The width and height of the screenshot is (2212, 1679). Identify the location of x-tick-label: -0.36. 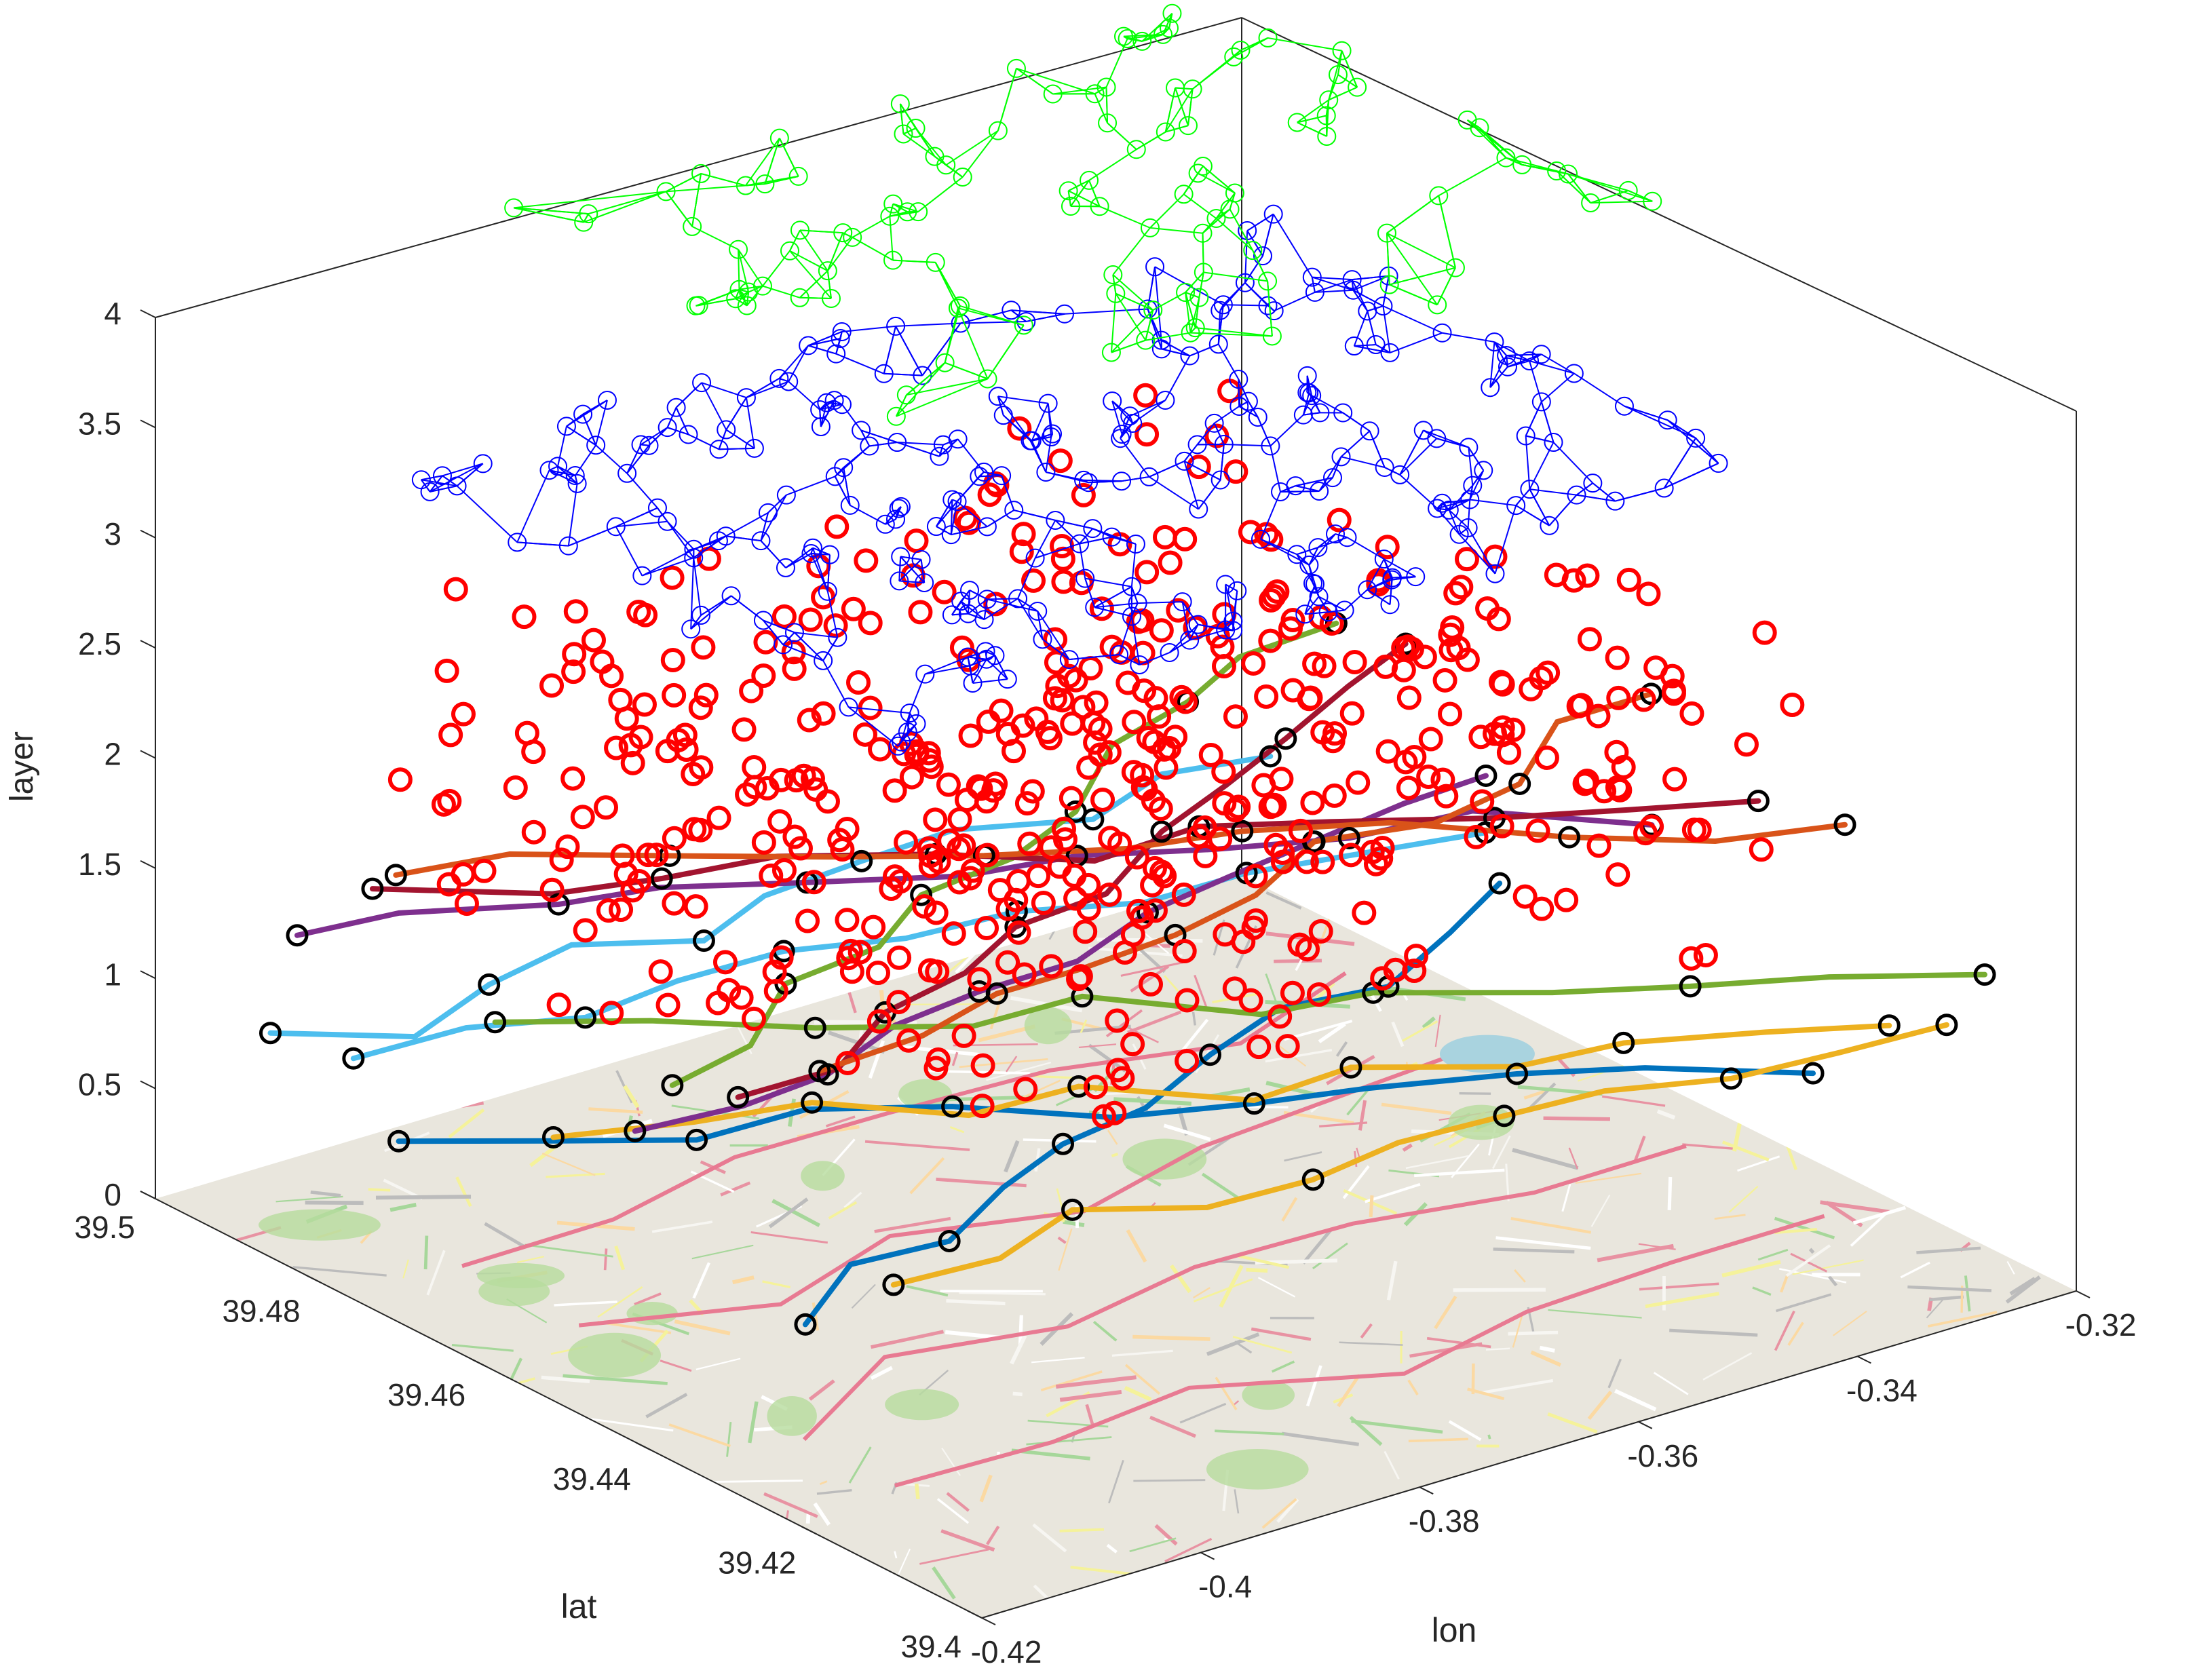
(1662, 1456).